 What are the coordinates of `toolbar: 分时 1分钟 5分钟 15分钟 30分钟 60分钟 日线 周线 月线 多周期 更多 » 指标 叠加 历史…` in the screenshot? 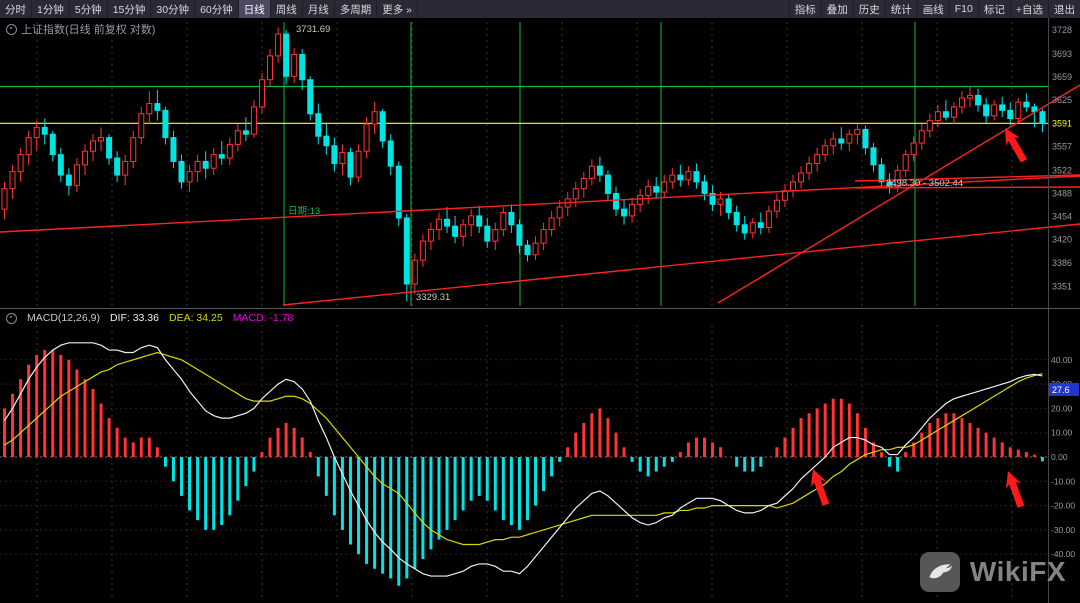 It's located at (540, 9).